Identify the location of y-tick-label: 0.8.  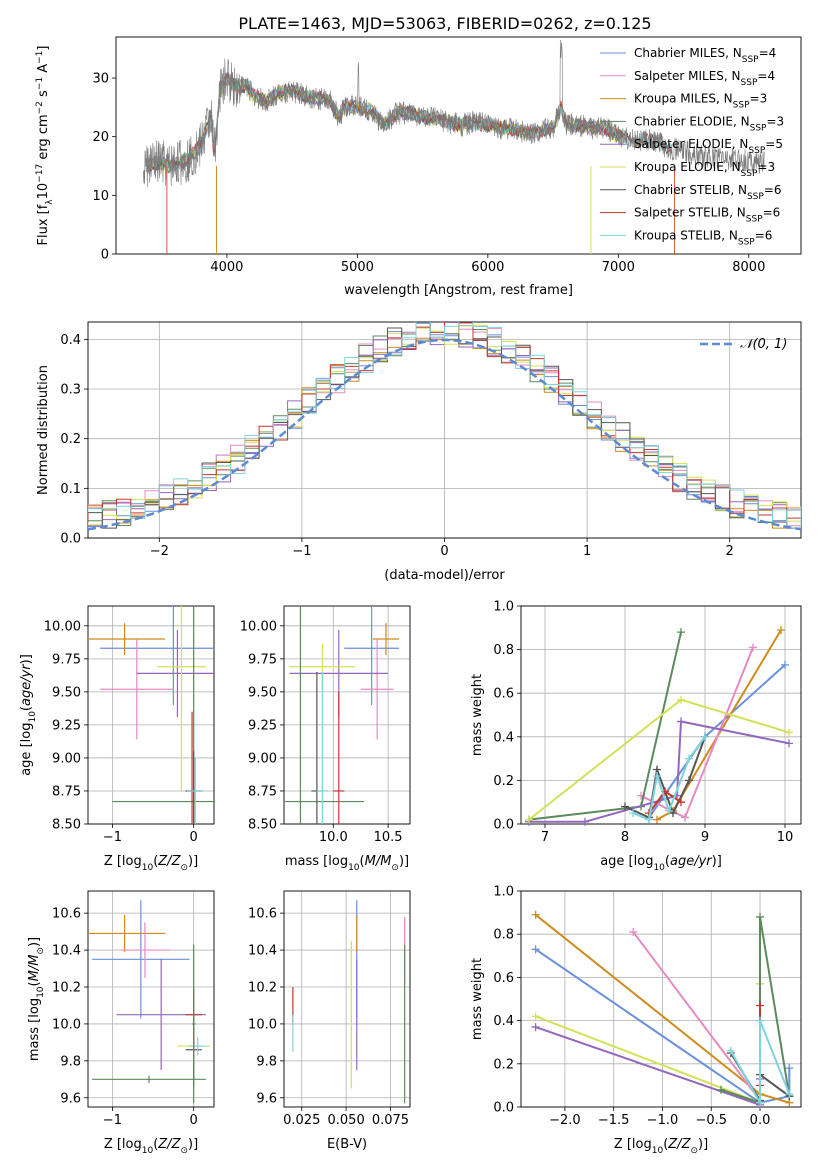
(503, 935).